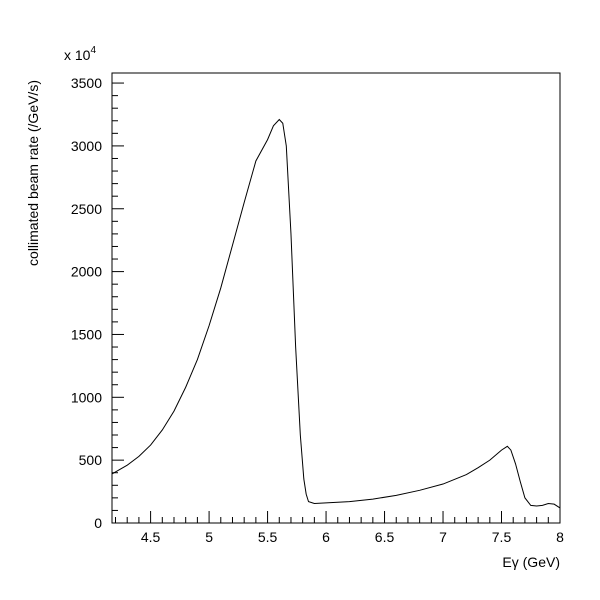  Describe the element at coordinates (86, 272) in the screenshot. I see `y-tick-label: 2000` at that location.